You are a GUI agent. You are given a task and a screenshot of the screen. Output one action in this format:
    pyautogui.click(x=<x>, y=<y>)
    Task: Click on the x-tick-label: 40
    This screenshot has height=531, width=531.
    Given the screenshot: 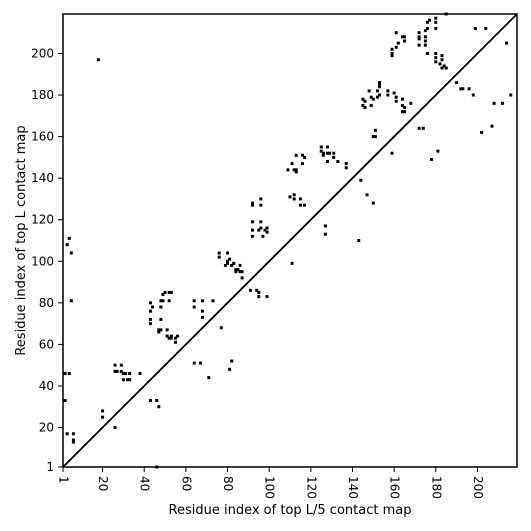 What is the action you would take?
    pyautogui.click(x=145, y=483)
    